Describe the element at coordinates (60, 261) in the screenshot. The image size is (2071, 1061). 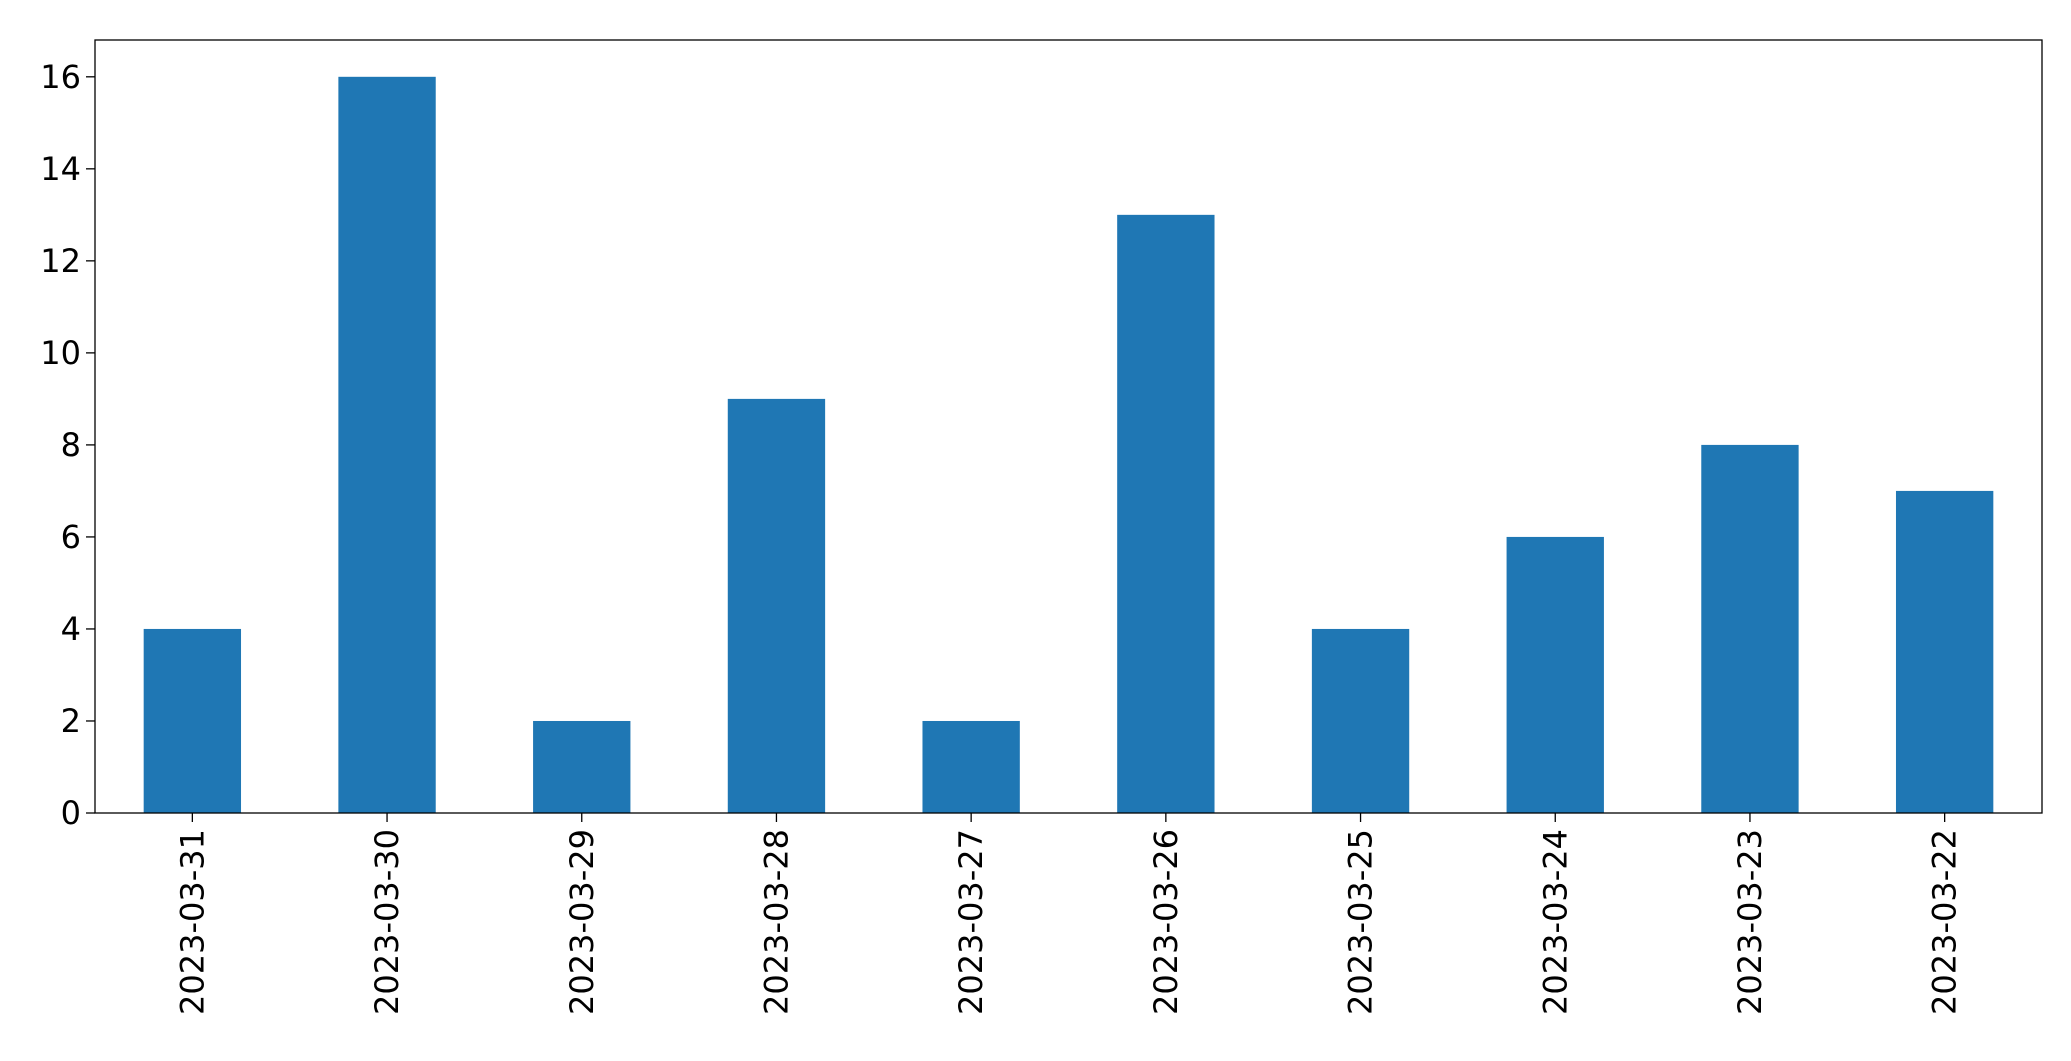
I see `y-tick-label: 12` at that location.